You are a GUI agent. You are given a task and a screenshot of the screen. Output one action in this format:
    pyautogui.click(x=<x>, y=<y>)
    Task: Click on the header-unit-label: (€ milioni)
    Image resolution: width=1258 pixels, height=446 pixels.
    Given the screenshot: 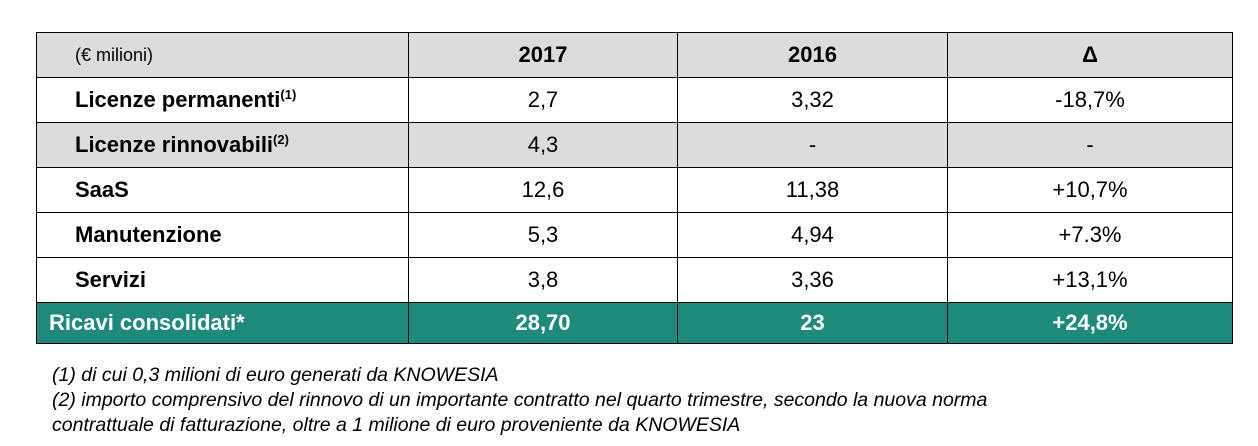 What is the action you would take?
    pyautogui.click(x=222, y=55)
    